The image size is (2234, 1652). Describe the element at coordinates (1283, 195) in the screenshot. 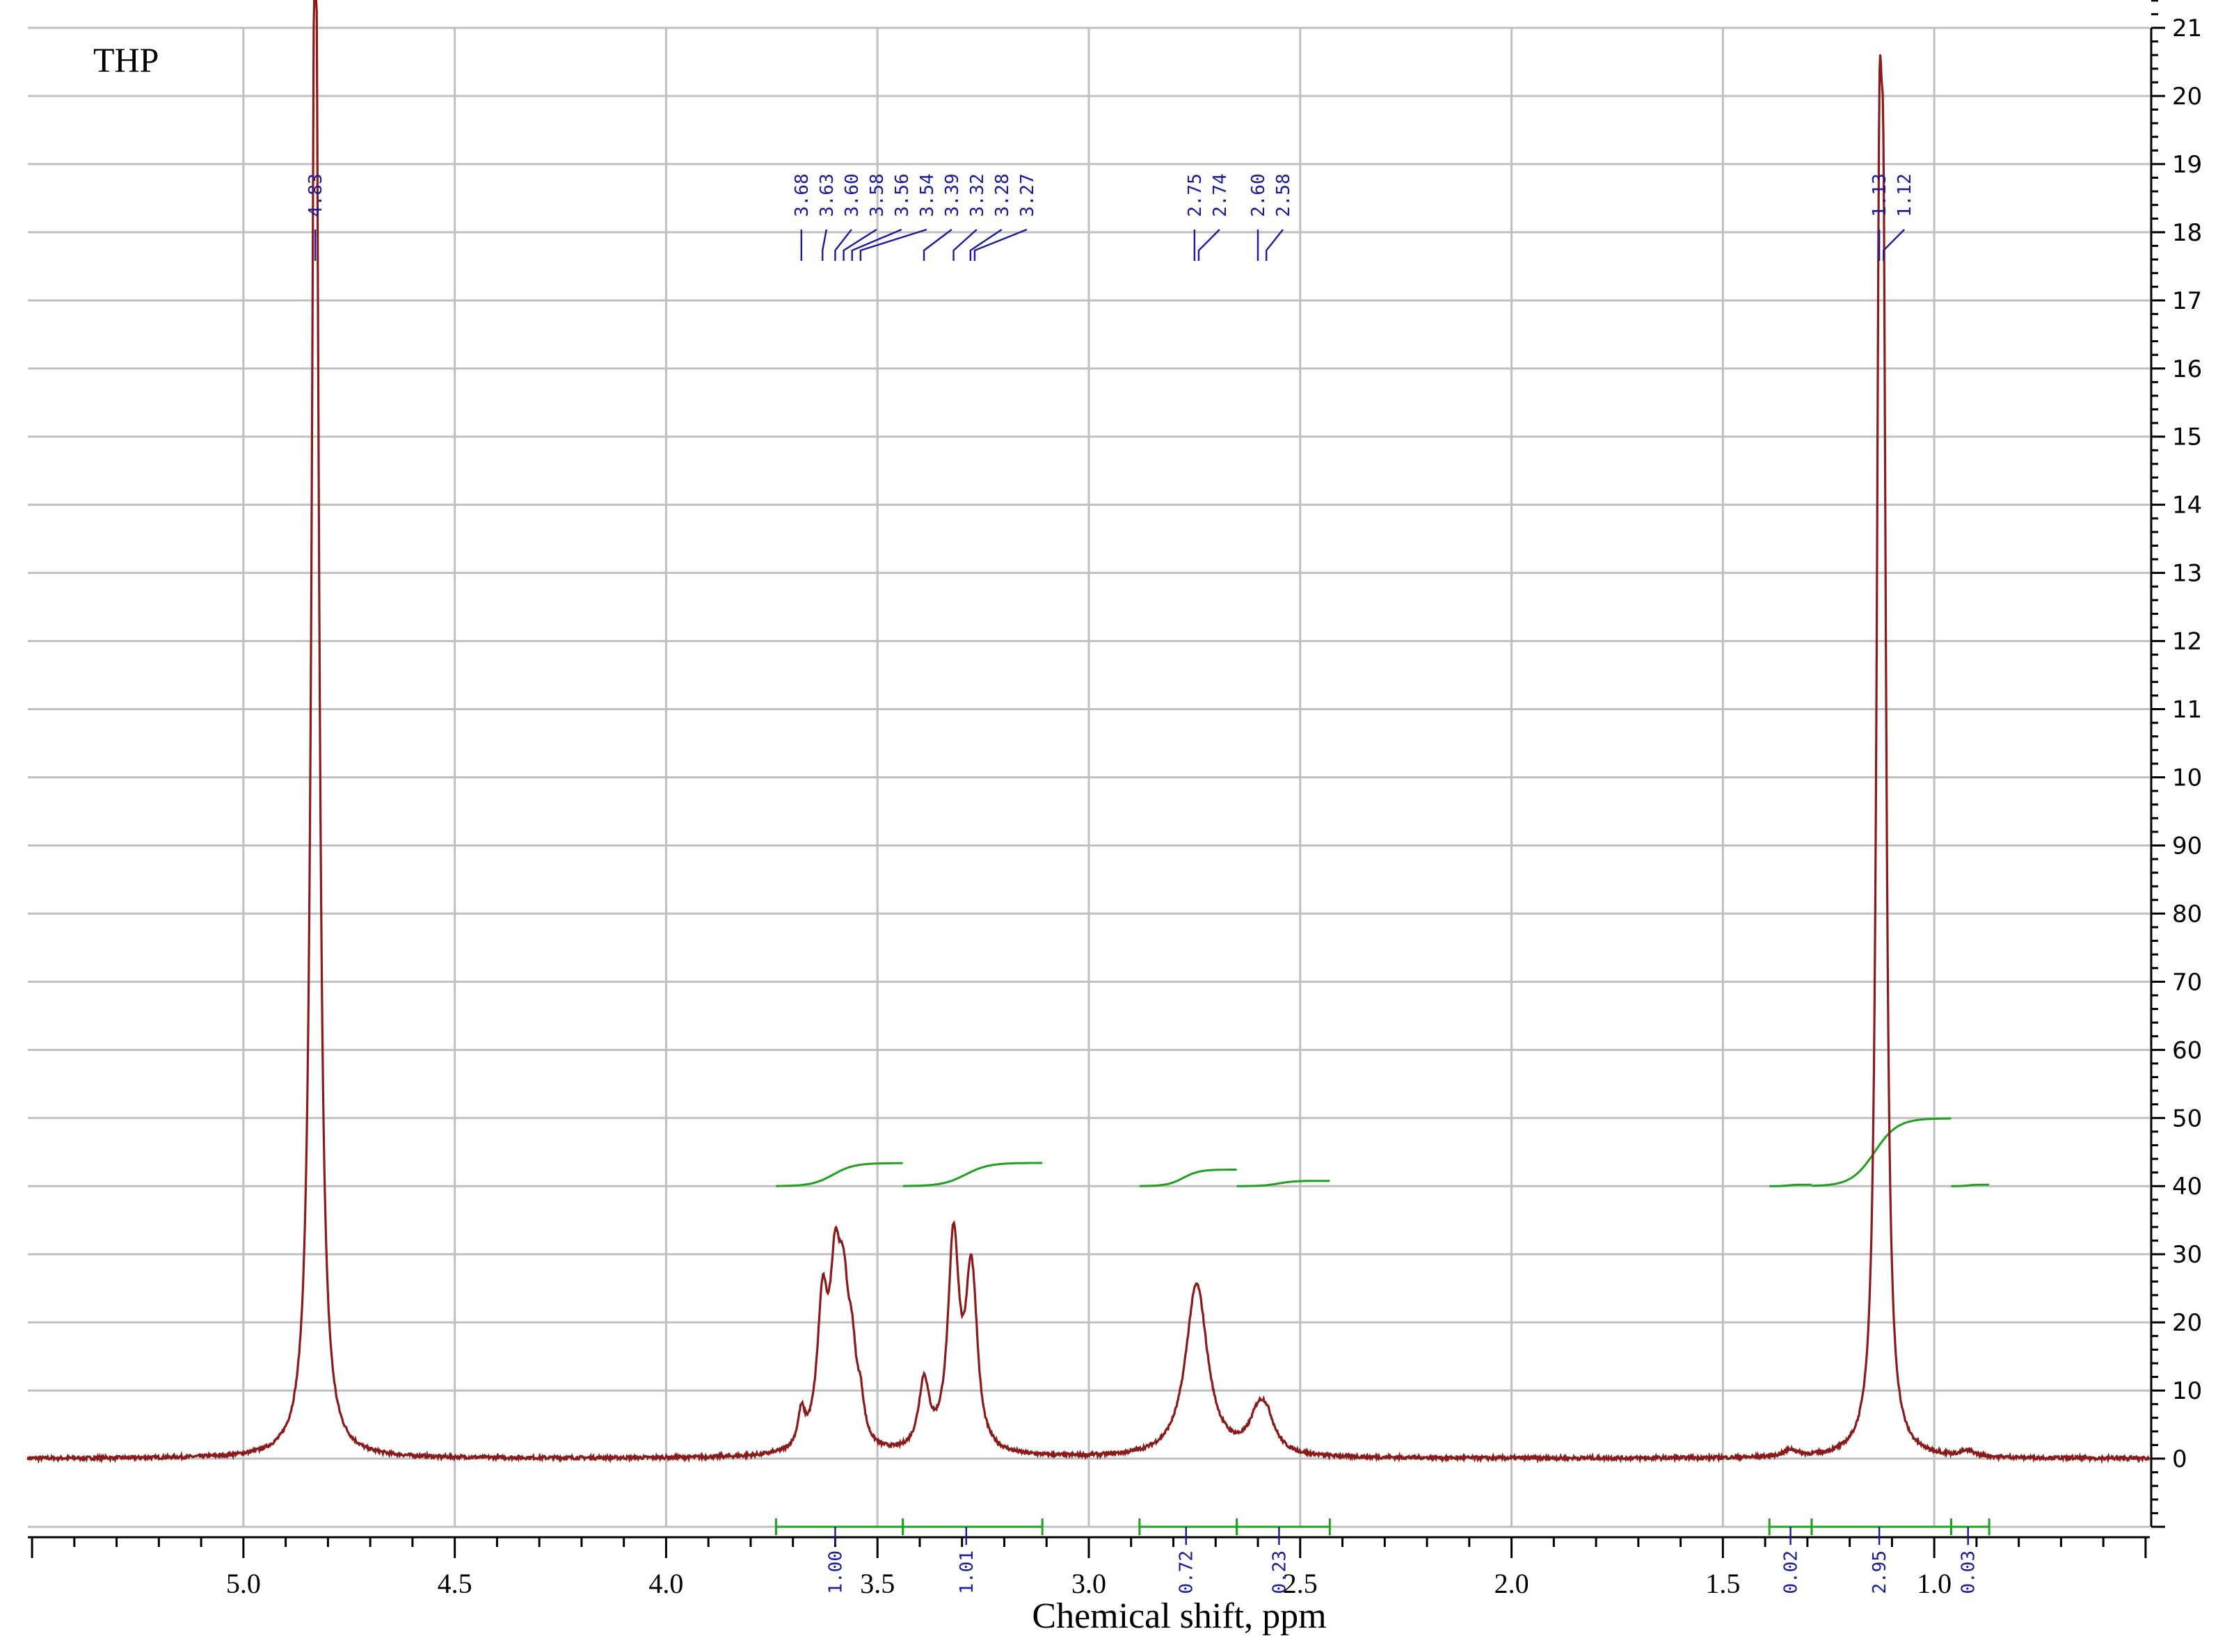

I see `peak-label: 2.58` at that location.